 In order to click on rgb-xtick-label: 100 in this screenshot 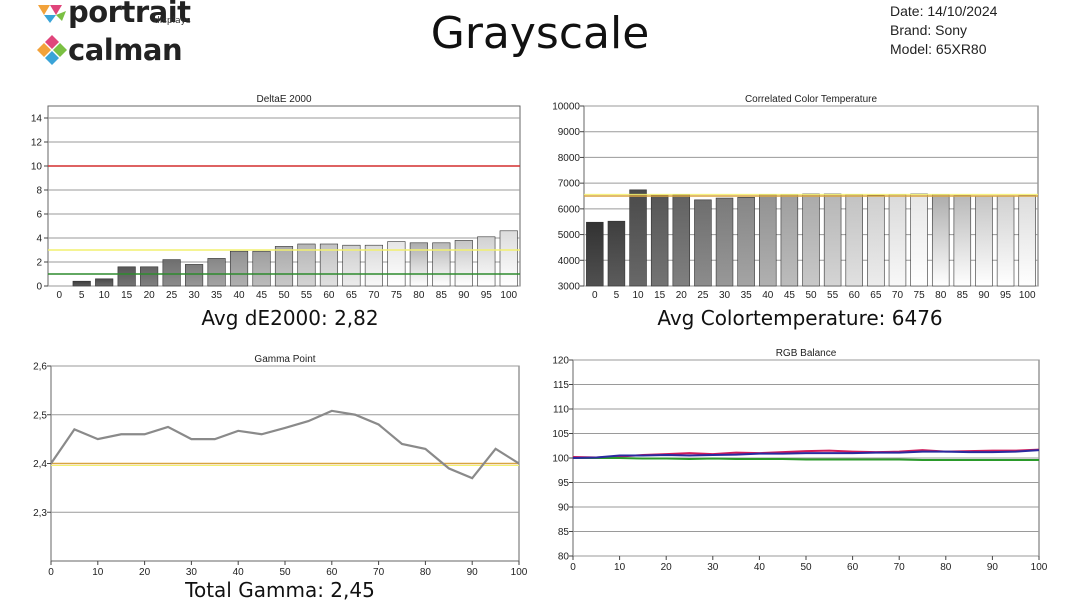, I will do `click(1039, 567)`.